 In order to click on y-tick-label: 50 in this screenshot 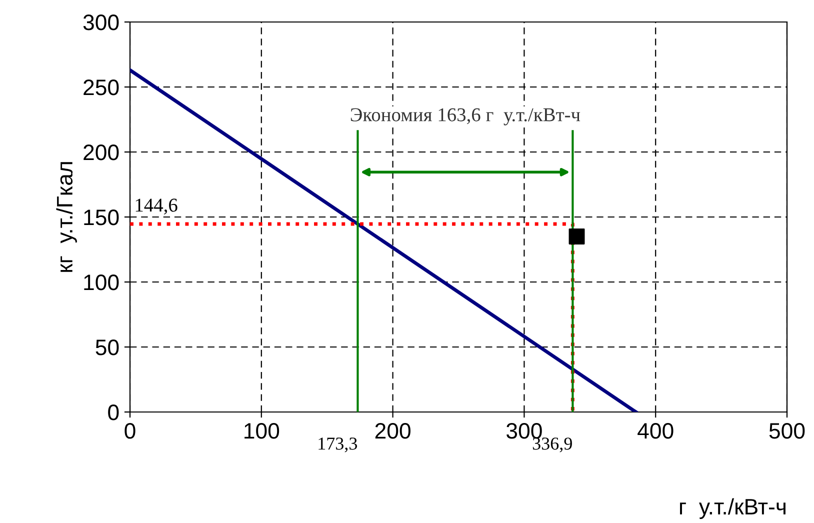, I will do `click(107, 348)`.